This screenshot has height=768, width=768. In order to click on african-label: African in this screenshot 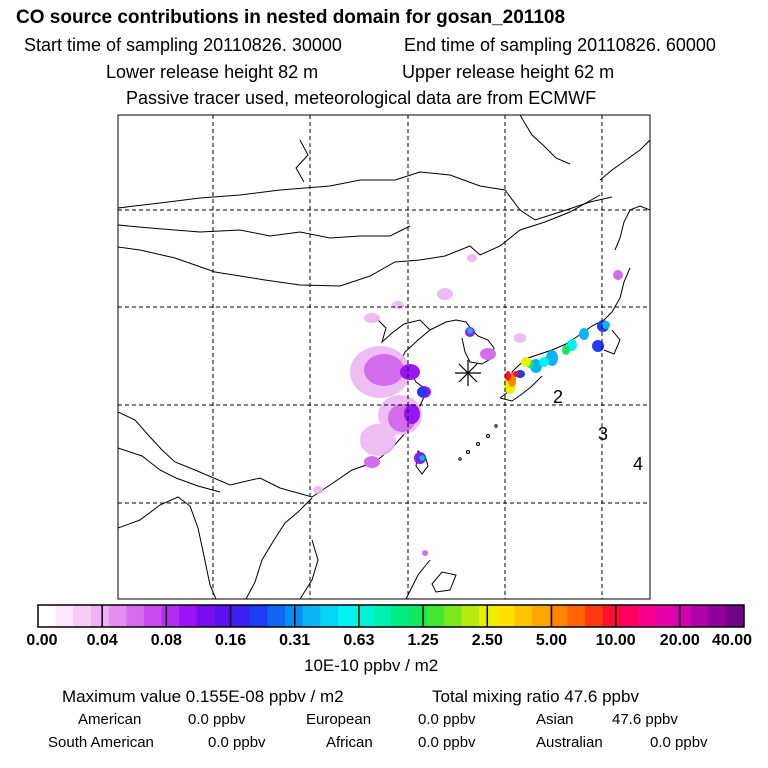, I will do `click(349, 742)`.